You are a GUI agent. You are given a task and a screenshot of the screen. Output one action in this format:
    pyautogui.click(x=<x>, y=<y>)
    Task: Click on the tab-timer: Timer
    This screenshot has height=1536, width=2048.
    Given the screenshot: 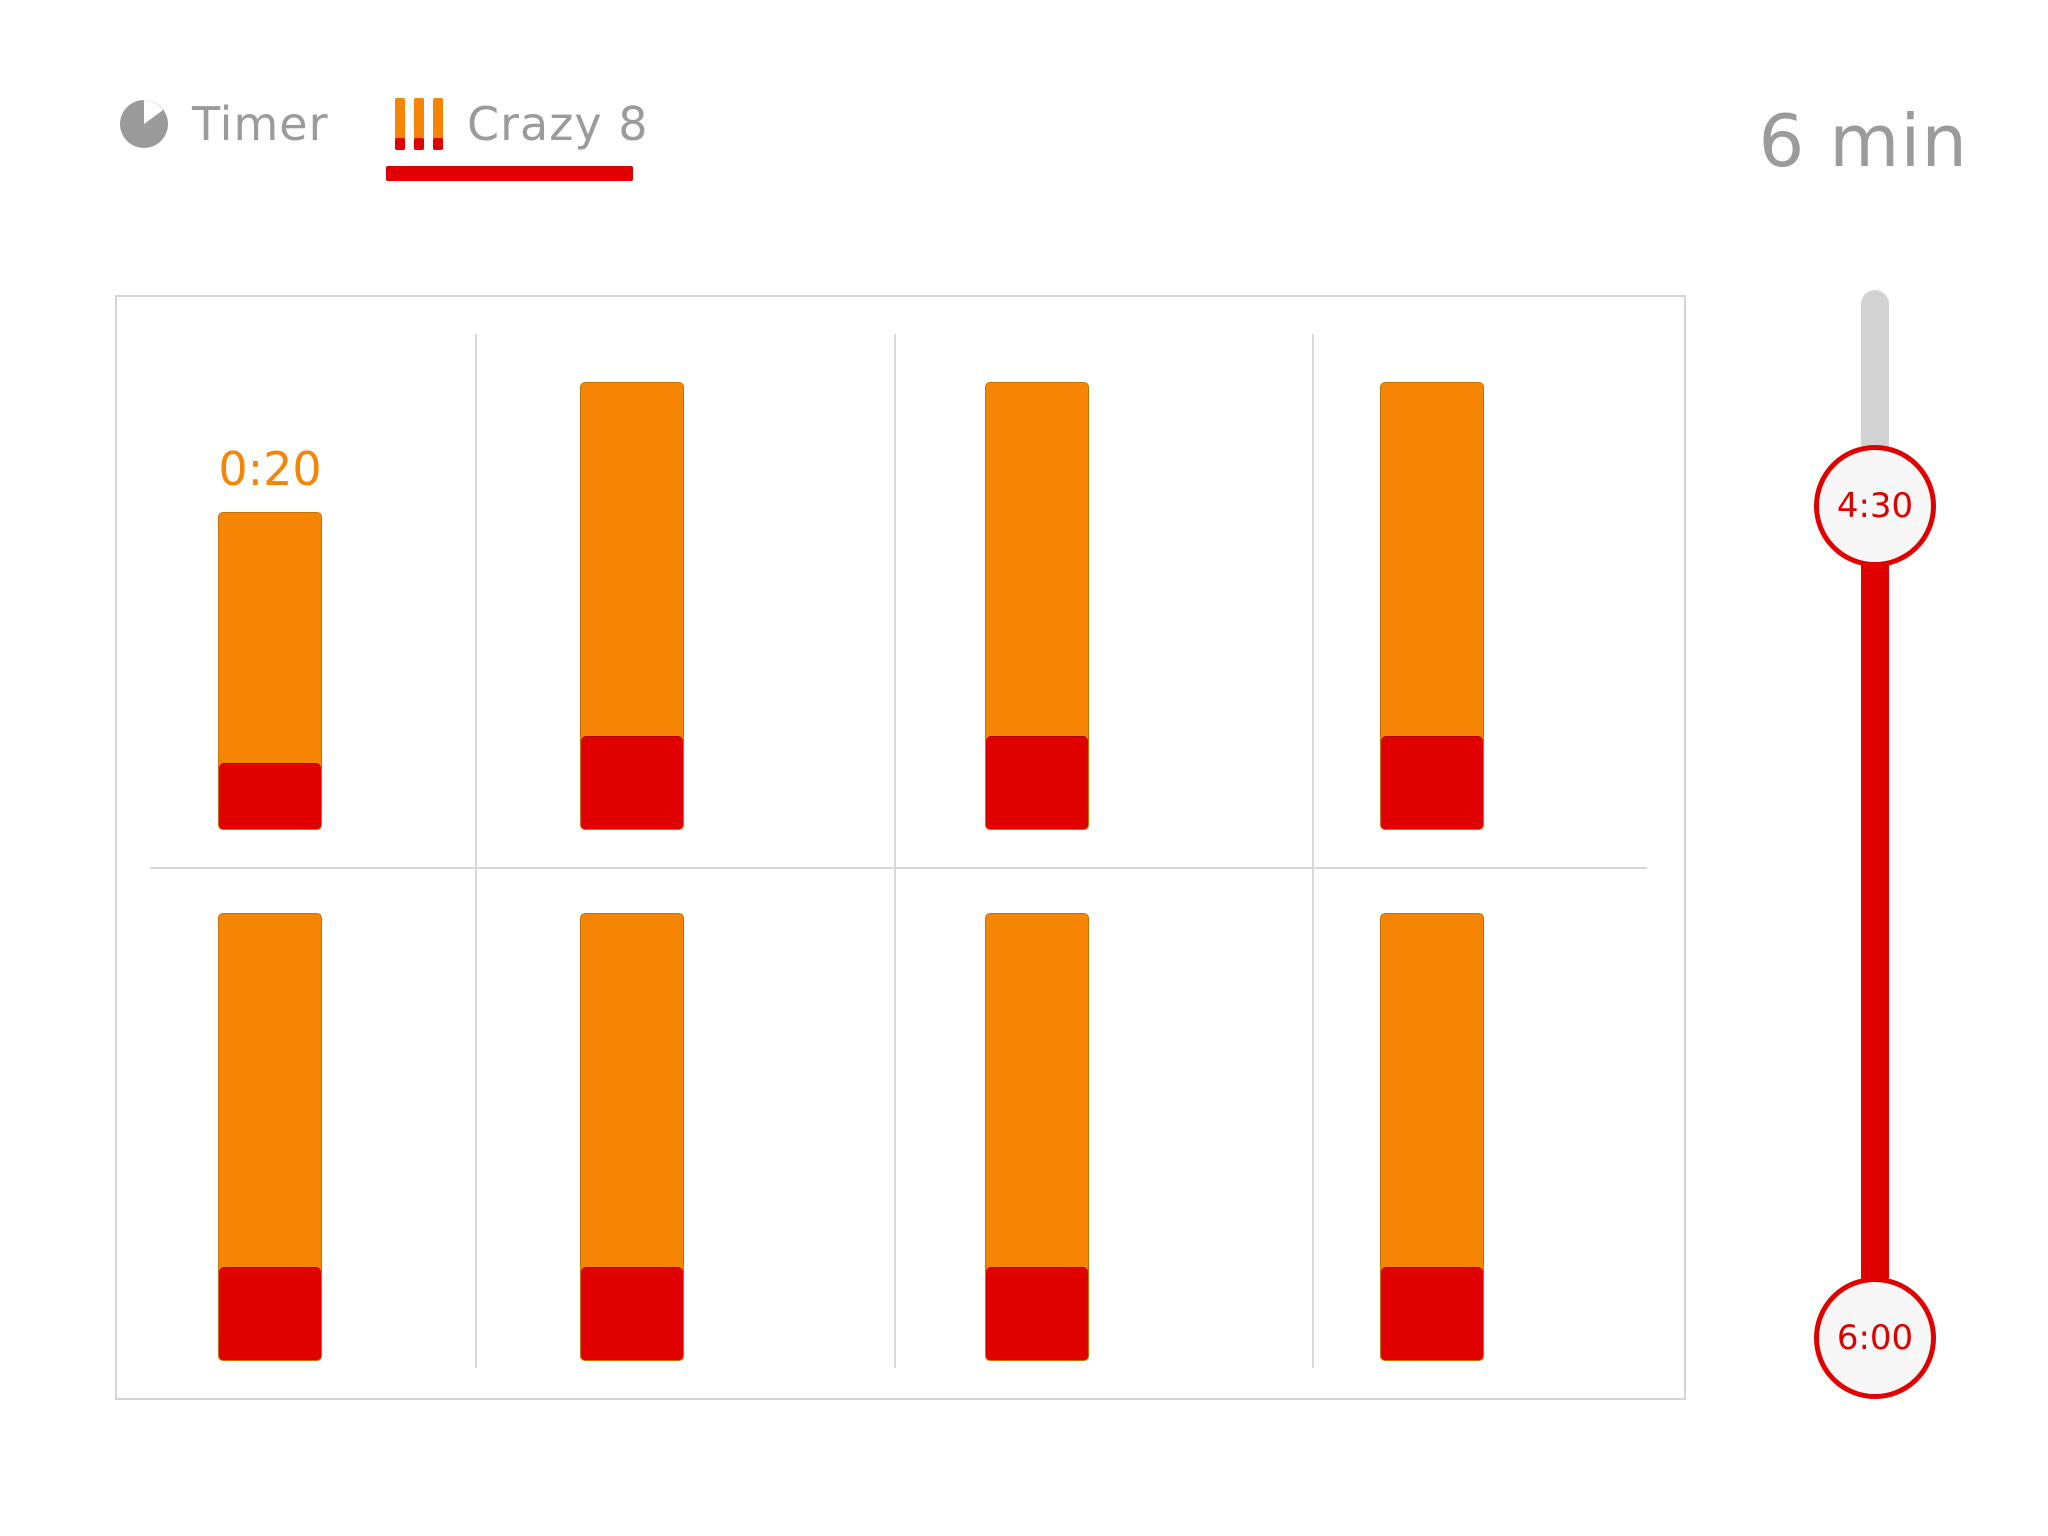 What is the action you would take?
    pyautogui.click(x=223, y=124)
    